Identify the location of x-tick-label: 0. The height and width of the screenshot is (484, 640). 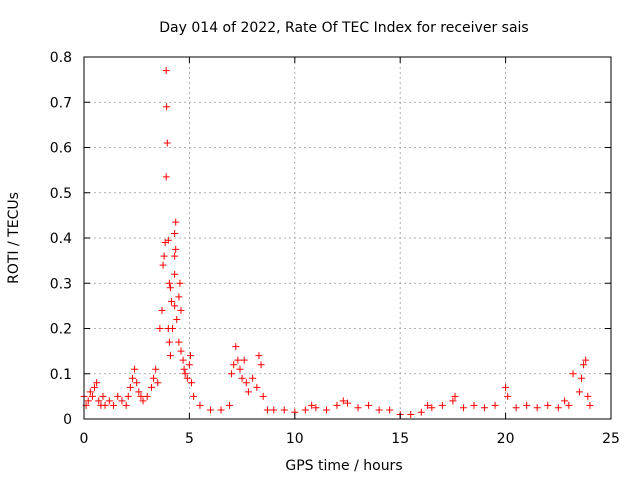
(84, 439).